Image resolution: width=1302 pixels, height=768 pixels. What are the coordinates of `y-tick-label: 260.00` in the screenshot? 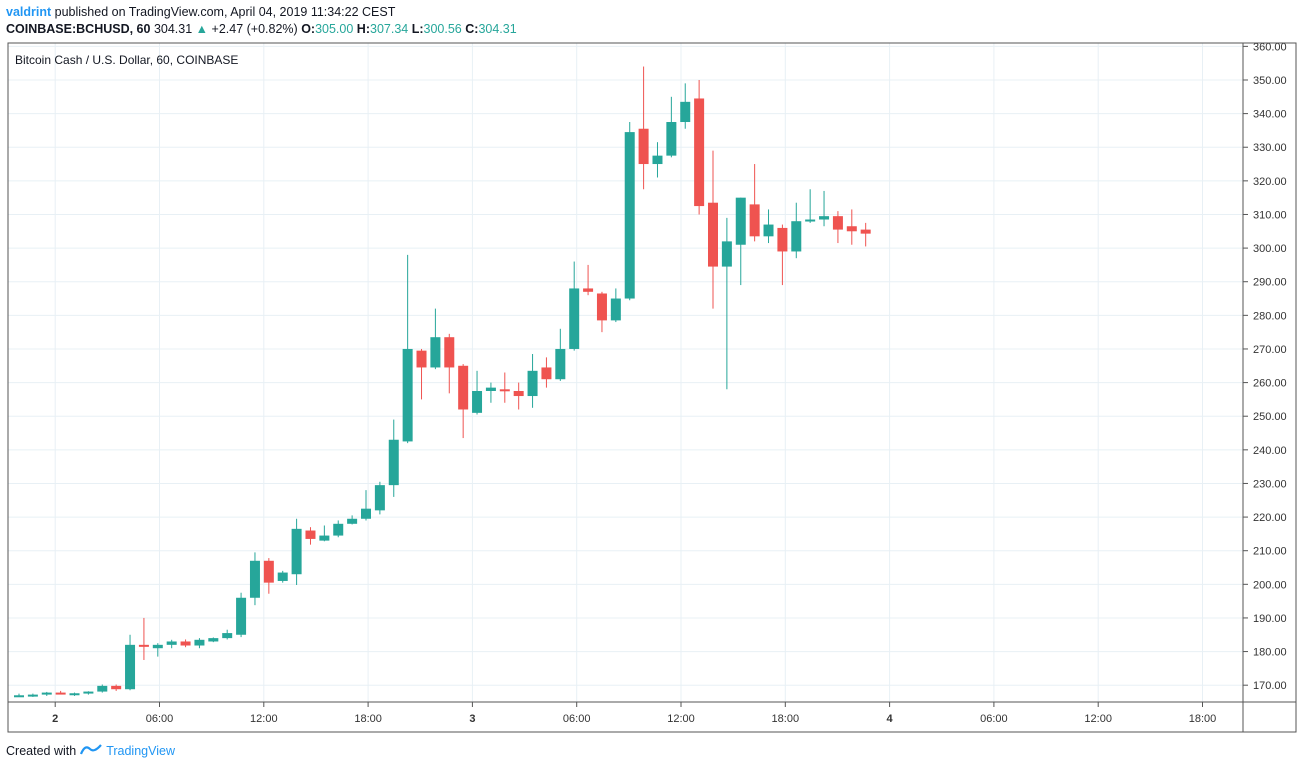 It's located at (1270, 384).